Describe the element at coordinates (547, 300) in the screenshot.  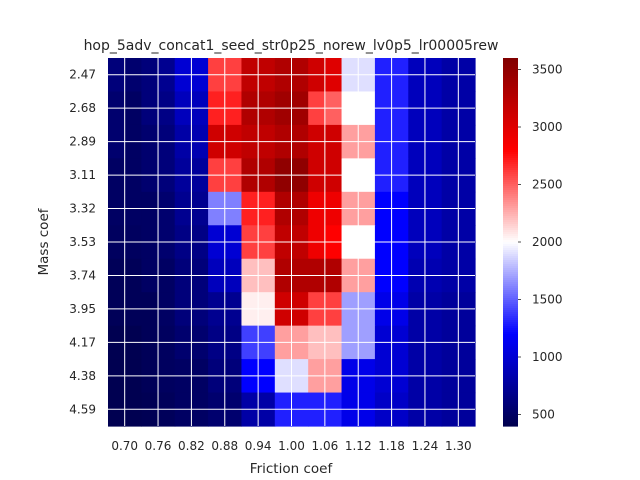
I see `colorbar-tick-label: 1500` at that location.